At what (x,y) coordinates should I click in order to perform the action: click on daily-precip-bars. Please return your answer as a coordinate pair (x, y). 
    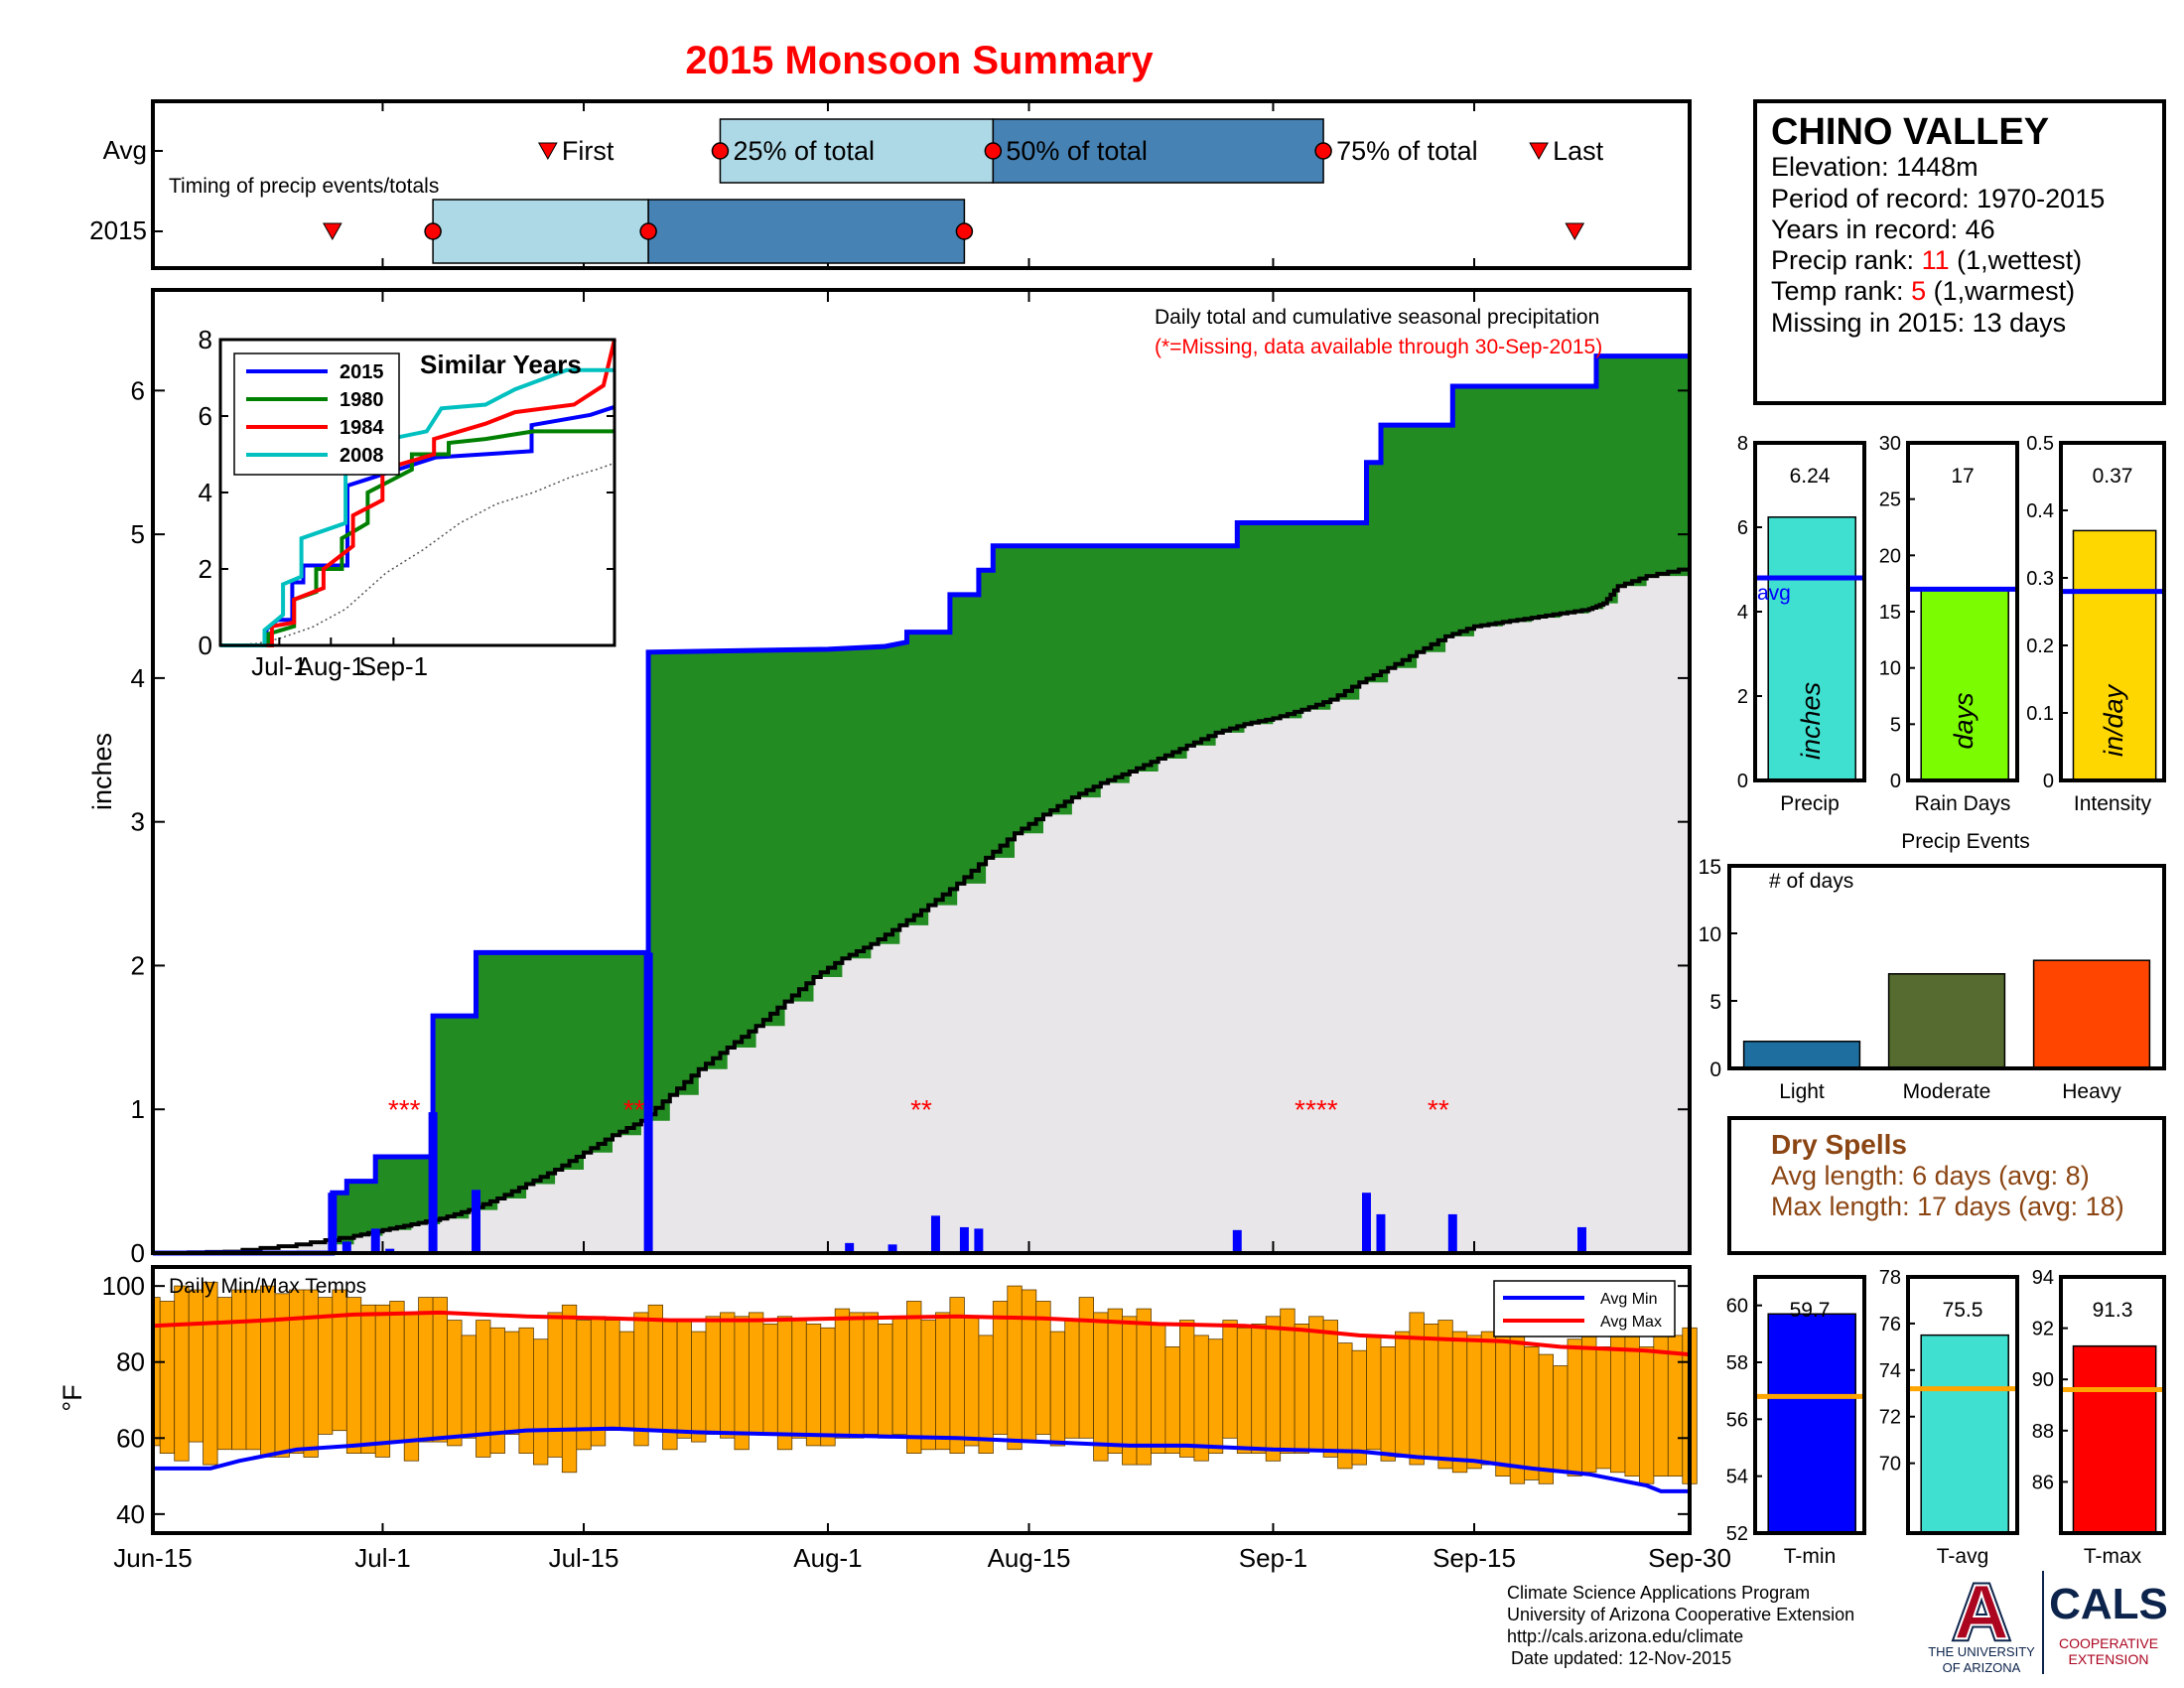
    Looking at the image, I should click on (957, 1102).